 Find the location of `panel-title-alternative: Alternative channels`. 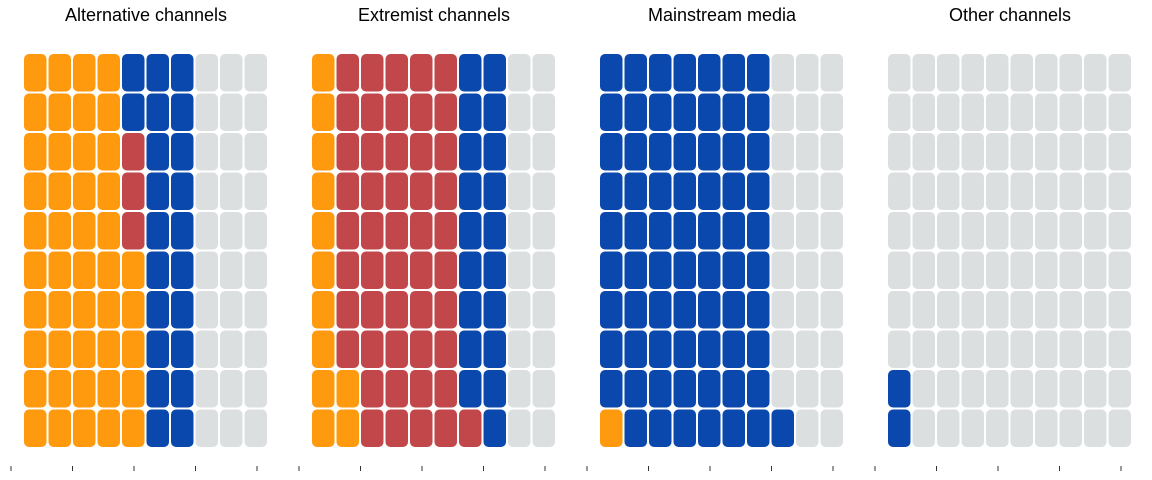

panel-title-alternative: Alternative channels is located at coordinates (146, 15).